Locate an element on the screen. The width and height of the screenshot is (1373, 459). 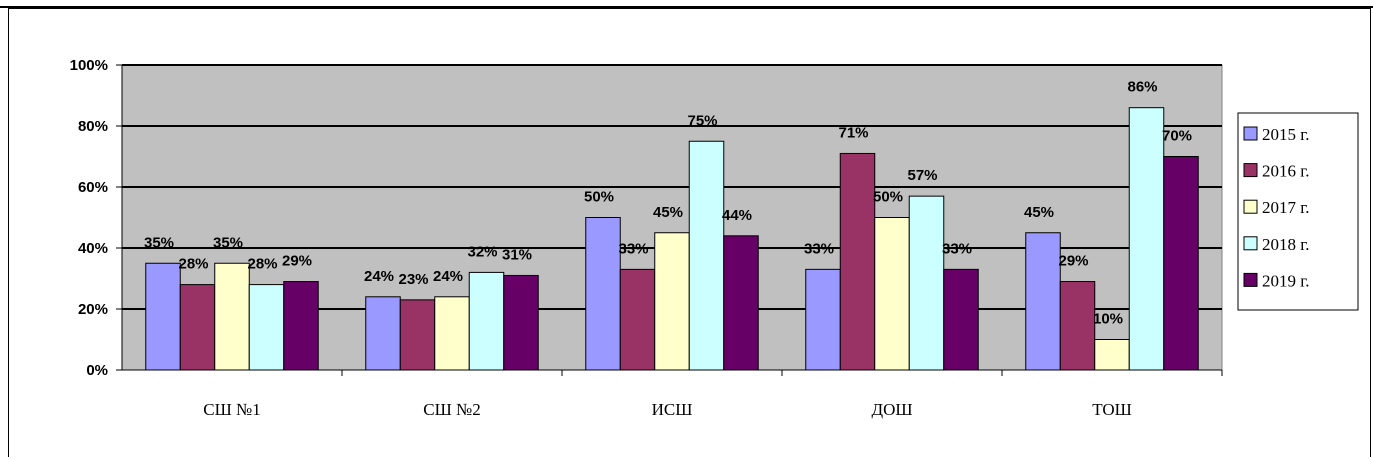
data-label: 75% is located at coordinates (702, 120).